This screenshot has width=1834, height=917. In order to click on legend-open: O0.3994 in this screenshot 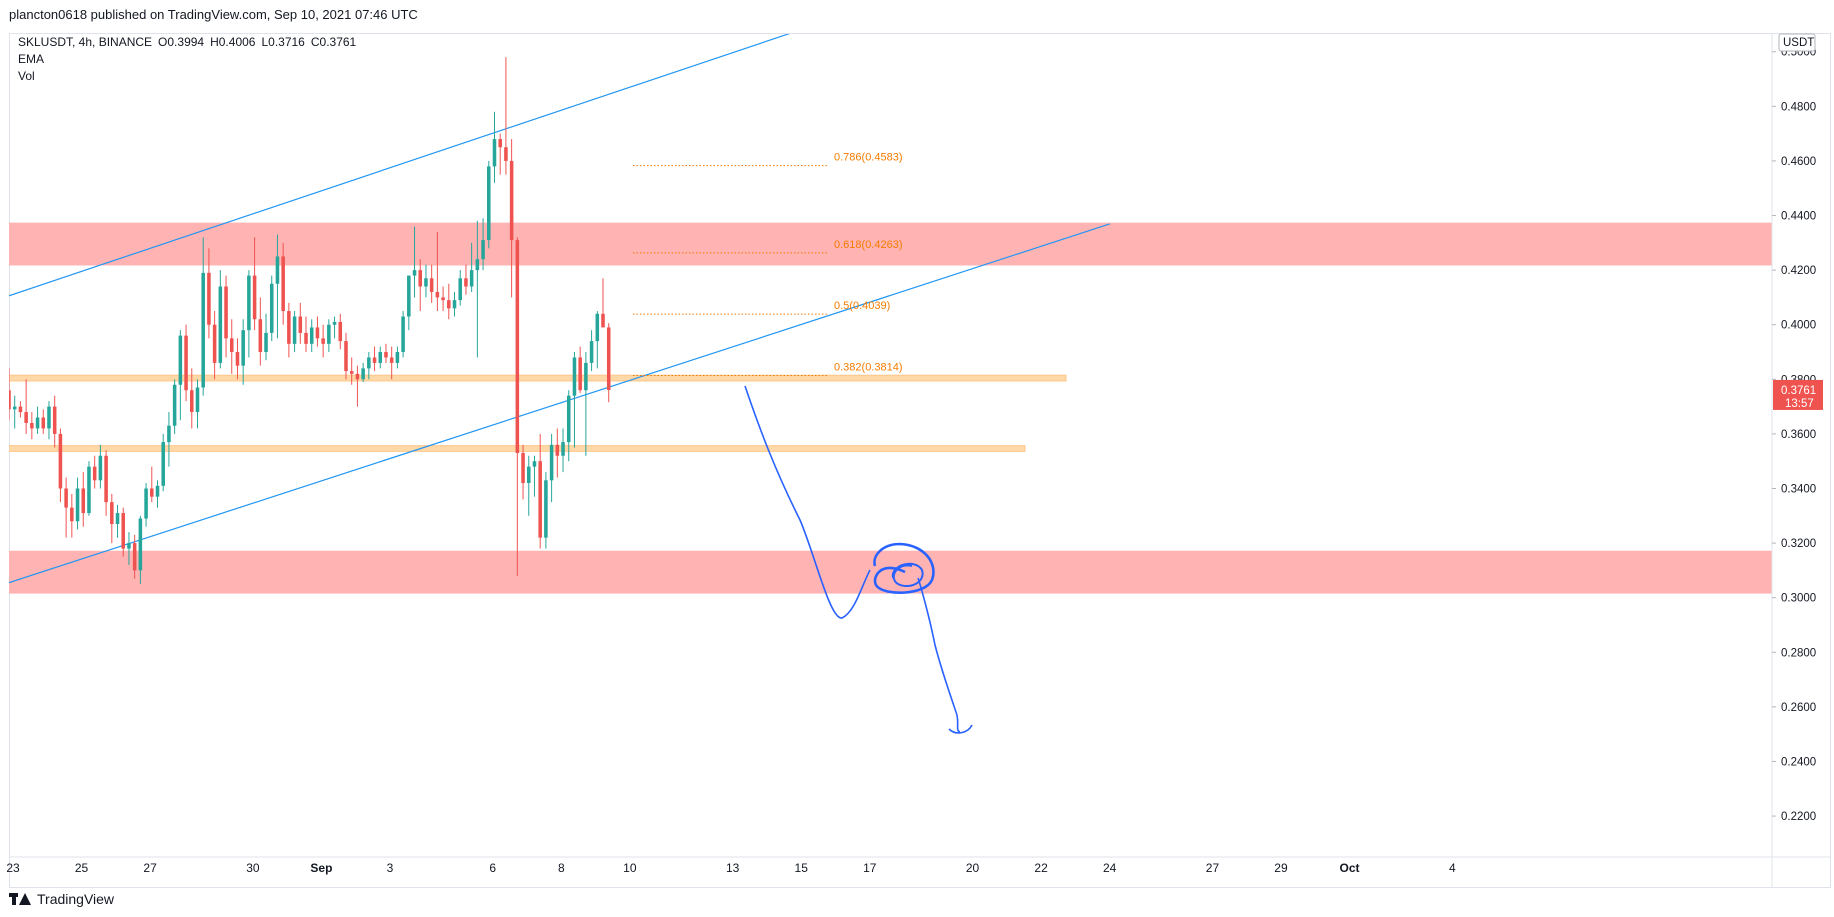, I will do `click(181, 42)`.